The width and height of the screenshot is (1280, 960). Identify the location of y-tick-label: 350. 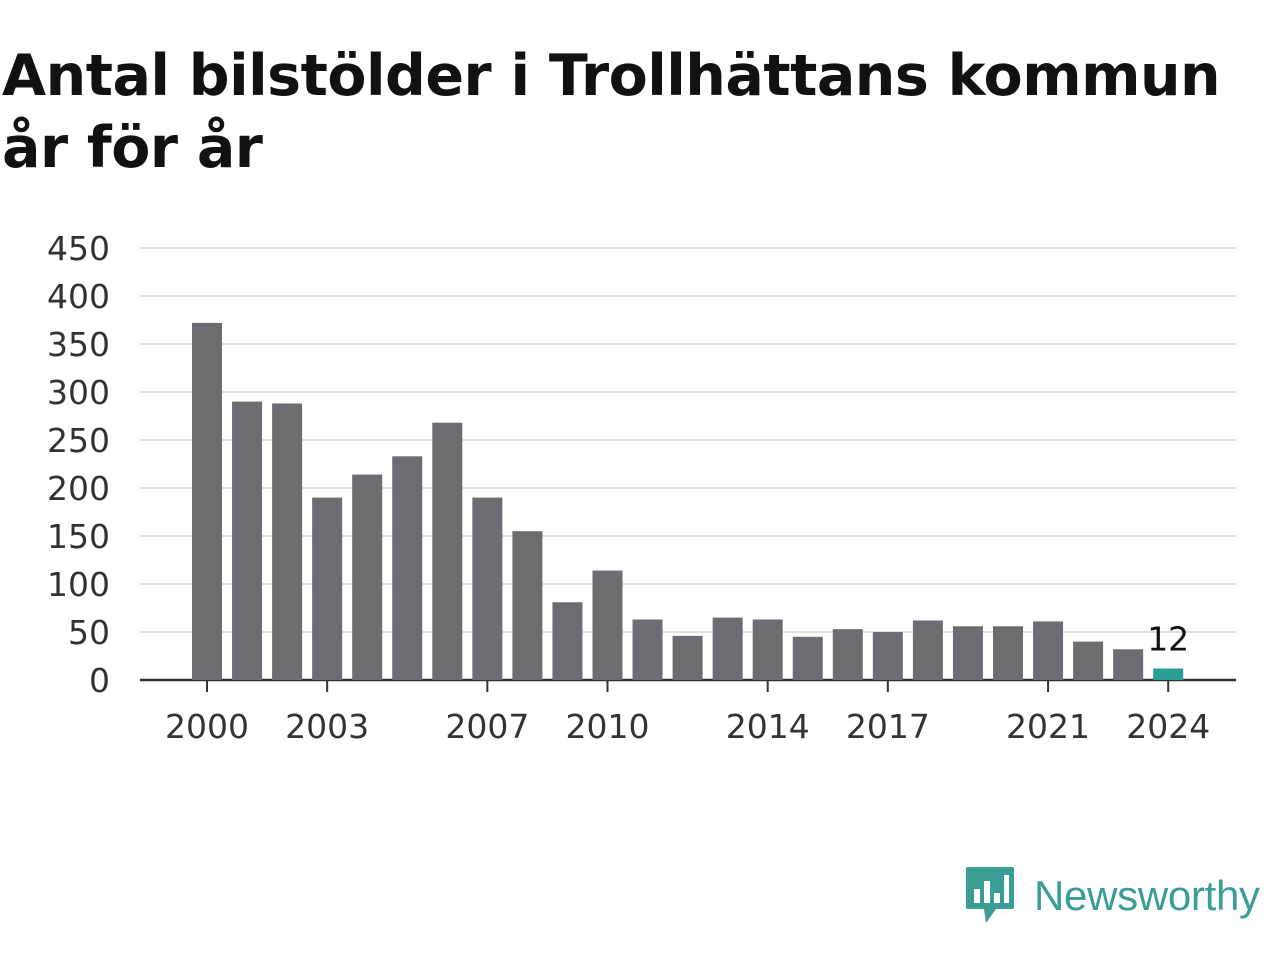
(78, 344).